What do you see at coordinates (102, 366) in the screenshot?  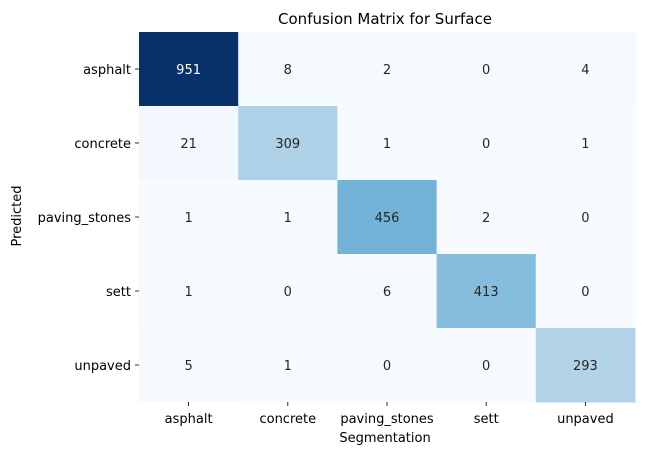 I see `y-tick-label: unpaved` at bounding box center [102, 366].